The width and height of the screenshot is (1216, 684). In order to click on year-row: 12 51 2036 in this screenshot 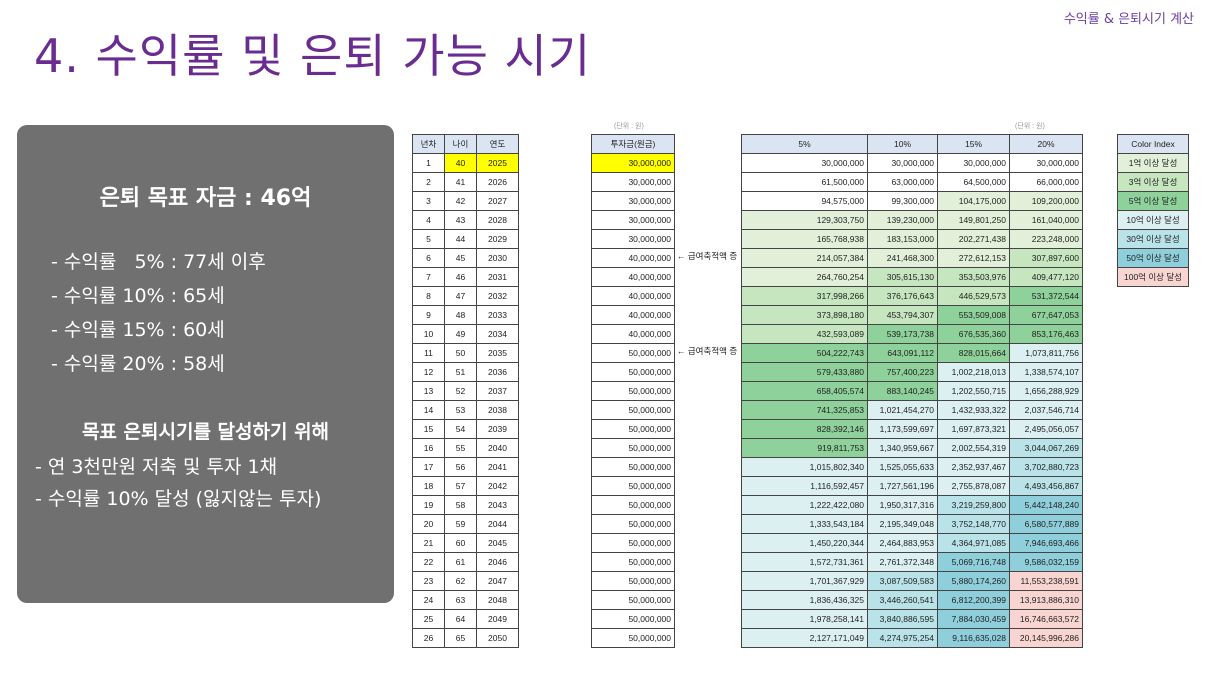, I will do `click(465, 372)`.